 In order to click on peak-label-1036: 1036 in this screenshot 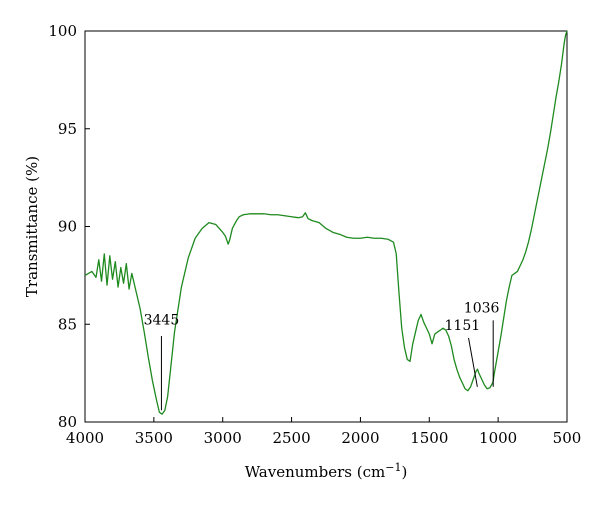, I will do `click(482, 309)`.